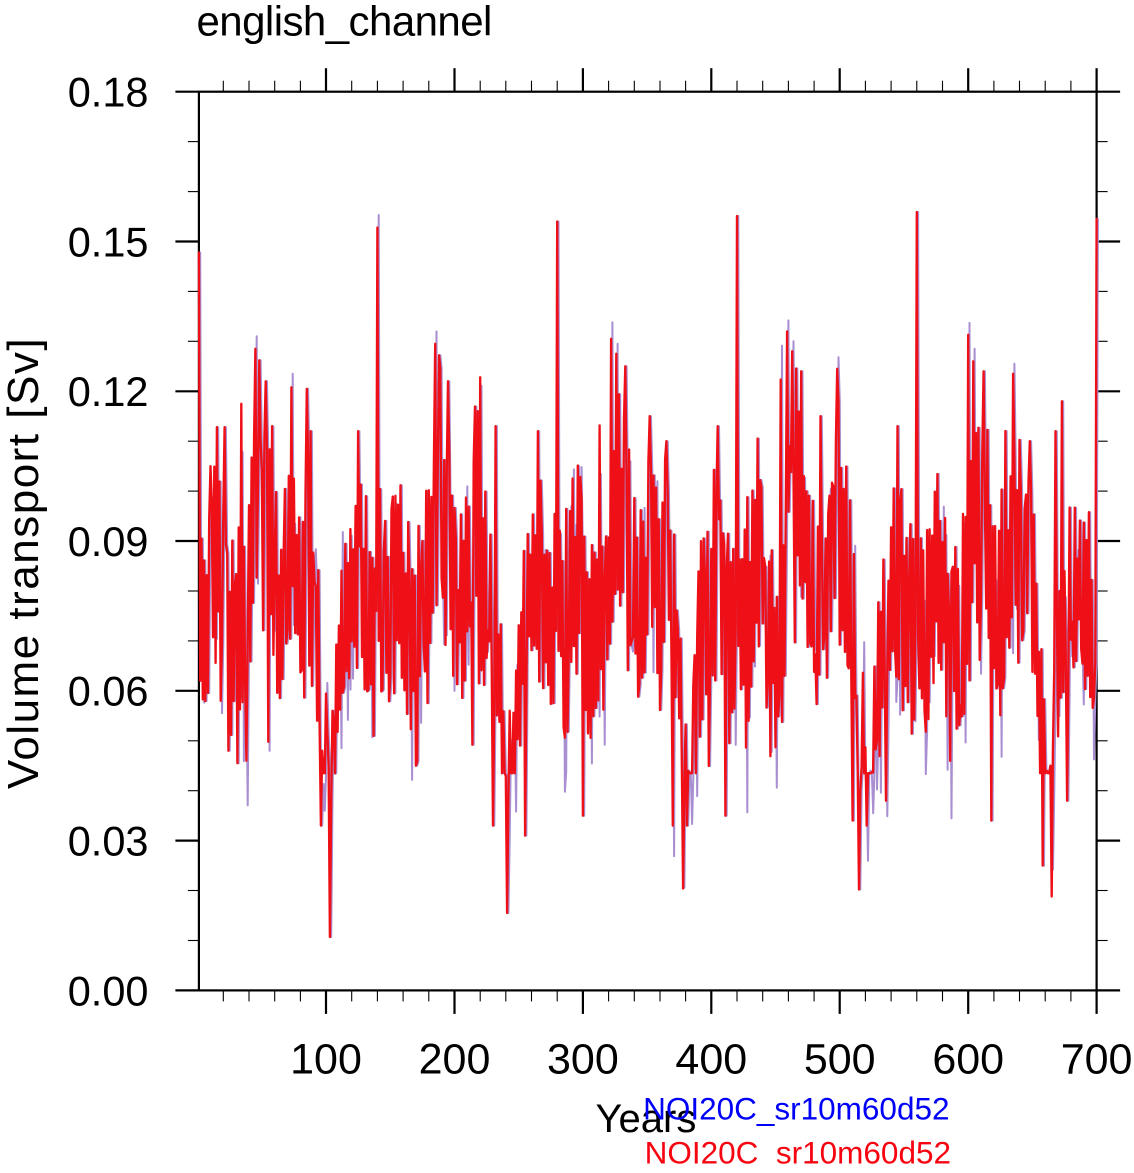  Describe the element at coordinates (108, 541) in the screenshot. I see `svg-text: 0.09` at that location.